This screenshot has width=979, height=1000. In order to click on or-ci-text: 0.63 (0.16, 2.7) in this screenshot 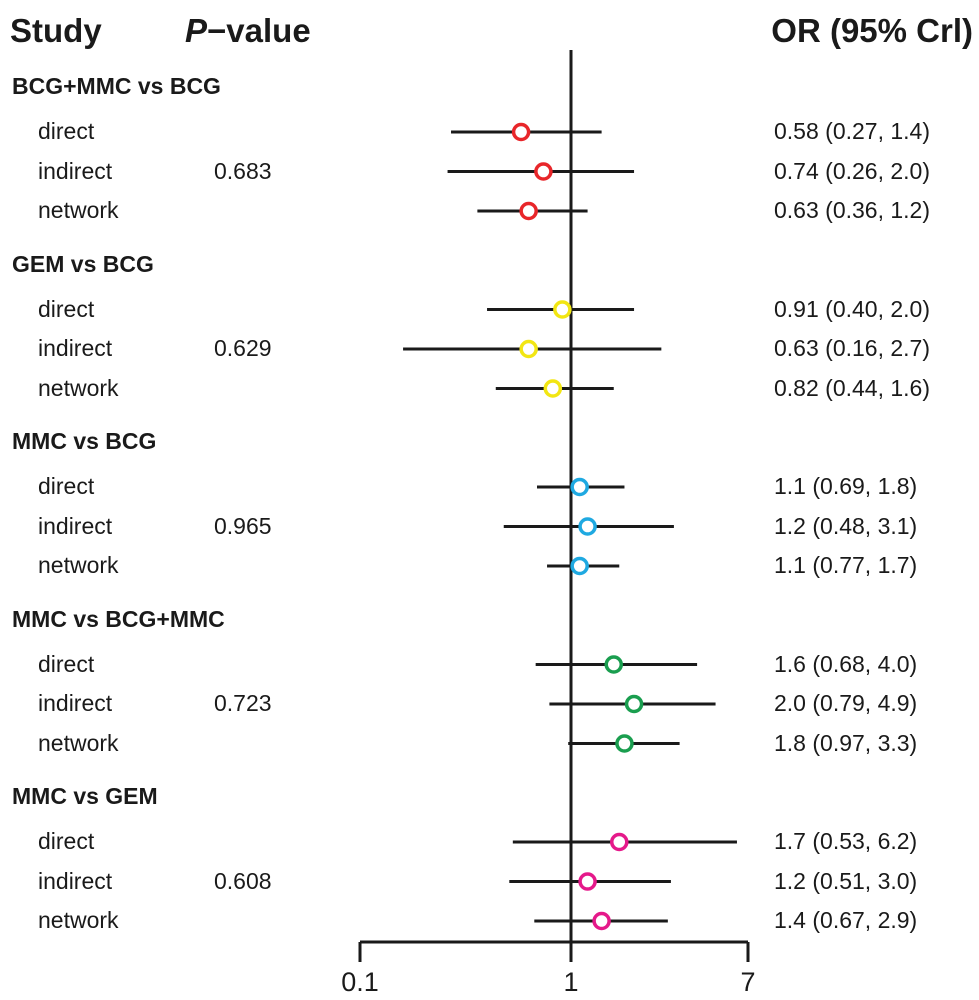, I will do `click(852, 348)`.